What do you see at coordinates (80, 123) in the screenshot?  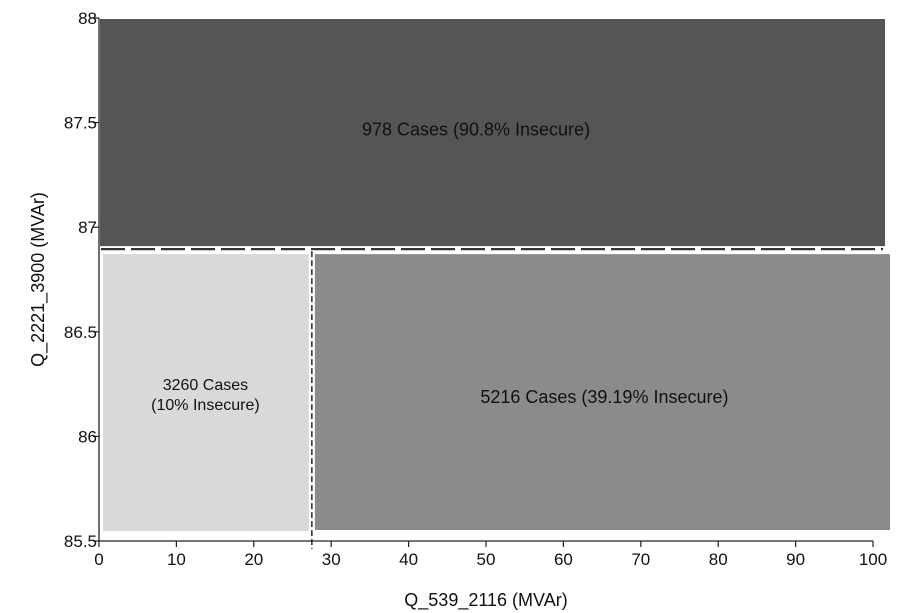 I see `y-tick-label: 87.5` at bounding box center [80, 123].